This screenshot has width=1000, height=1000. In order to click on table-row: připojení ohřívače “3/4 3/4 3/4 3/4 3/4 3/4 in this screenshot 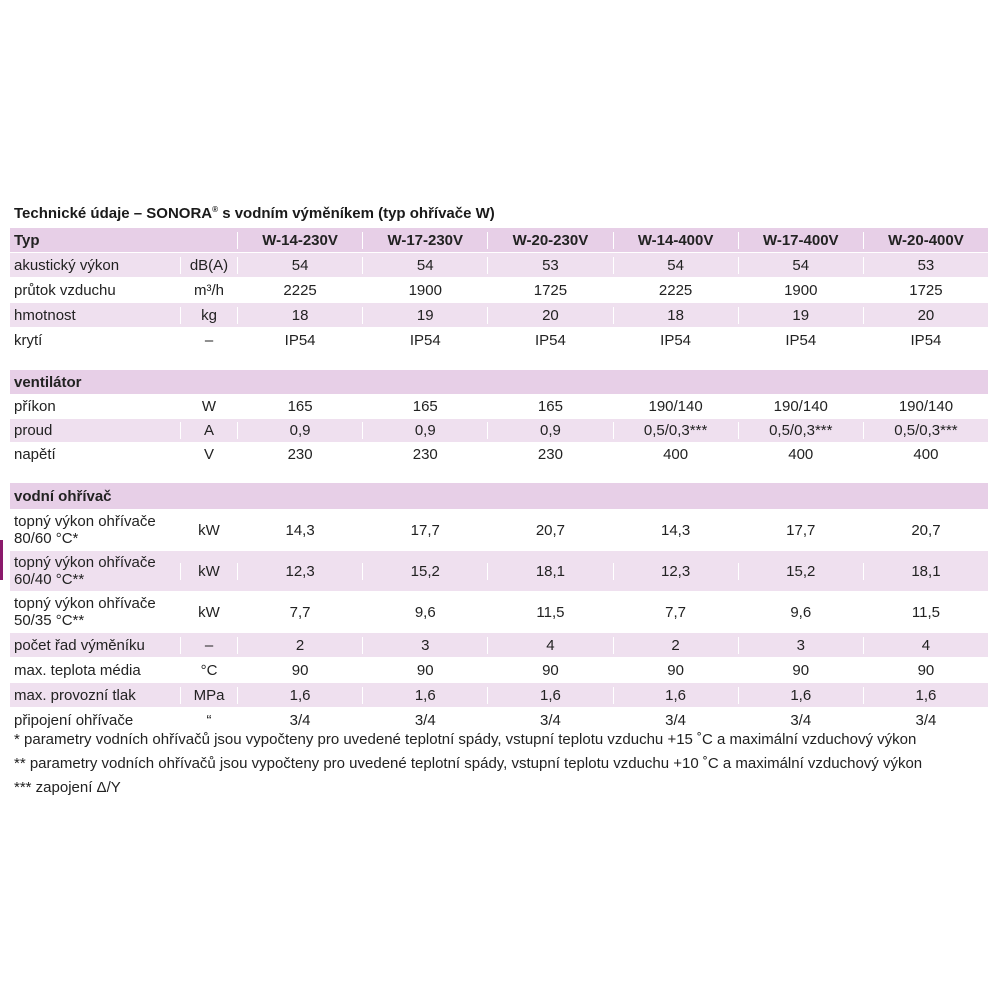, I will do `click(499, 720)`.